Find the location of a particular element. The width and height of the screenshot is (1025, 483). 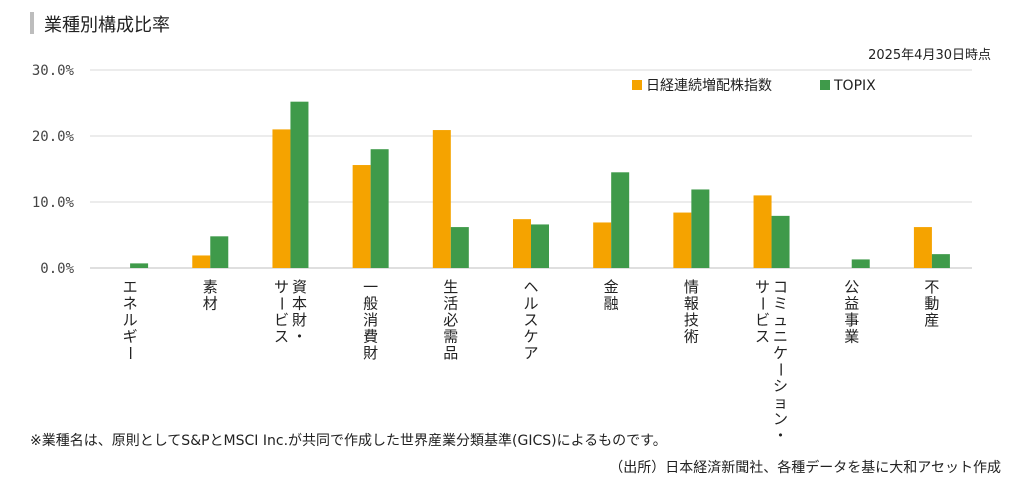

y-tick-label: 0.0% is located at coordinates (57, 269).